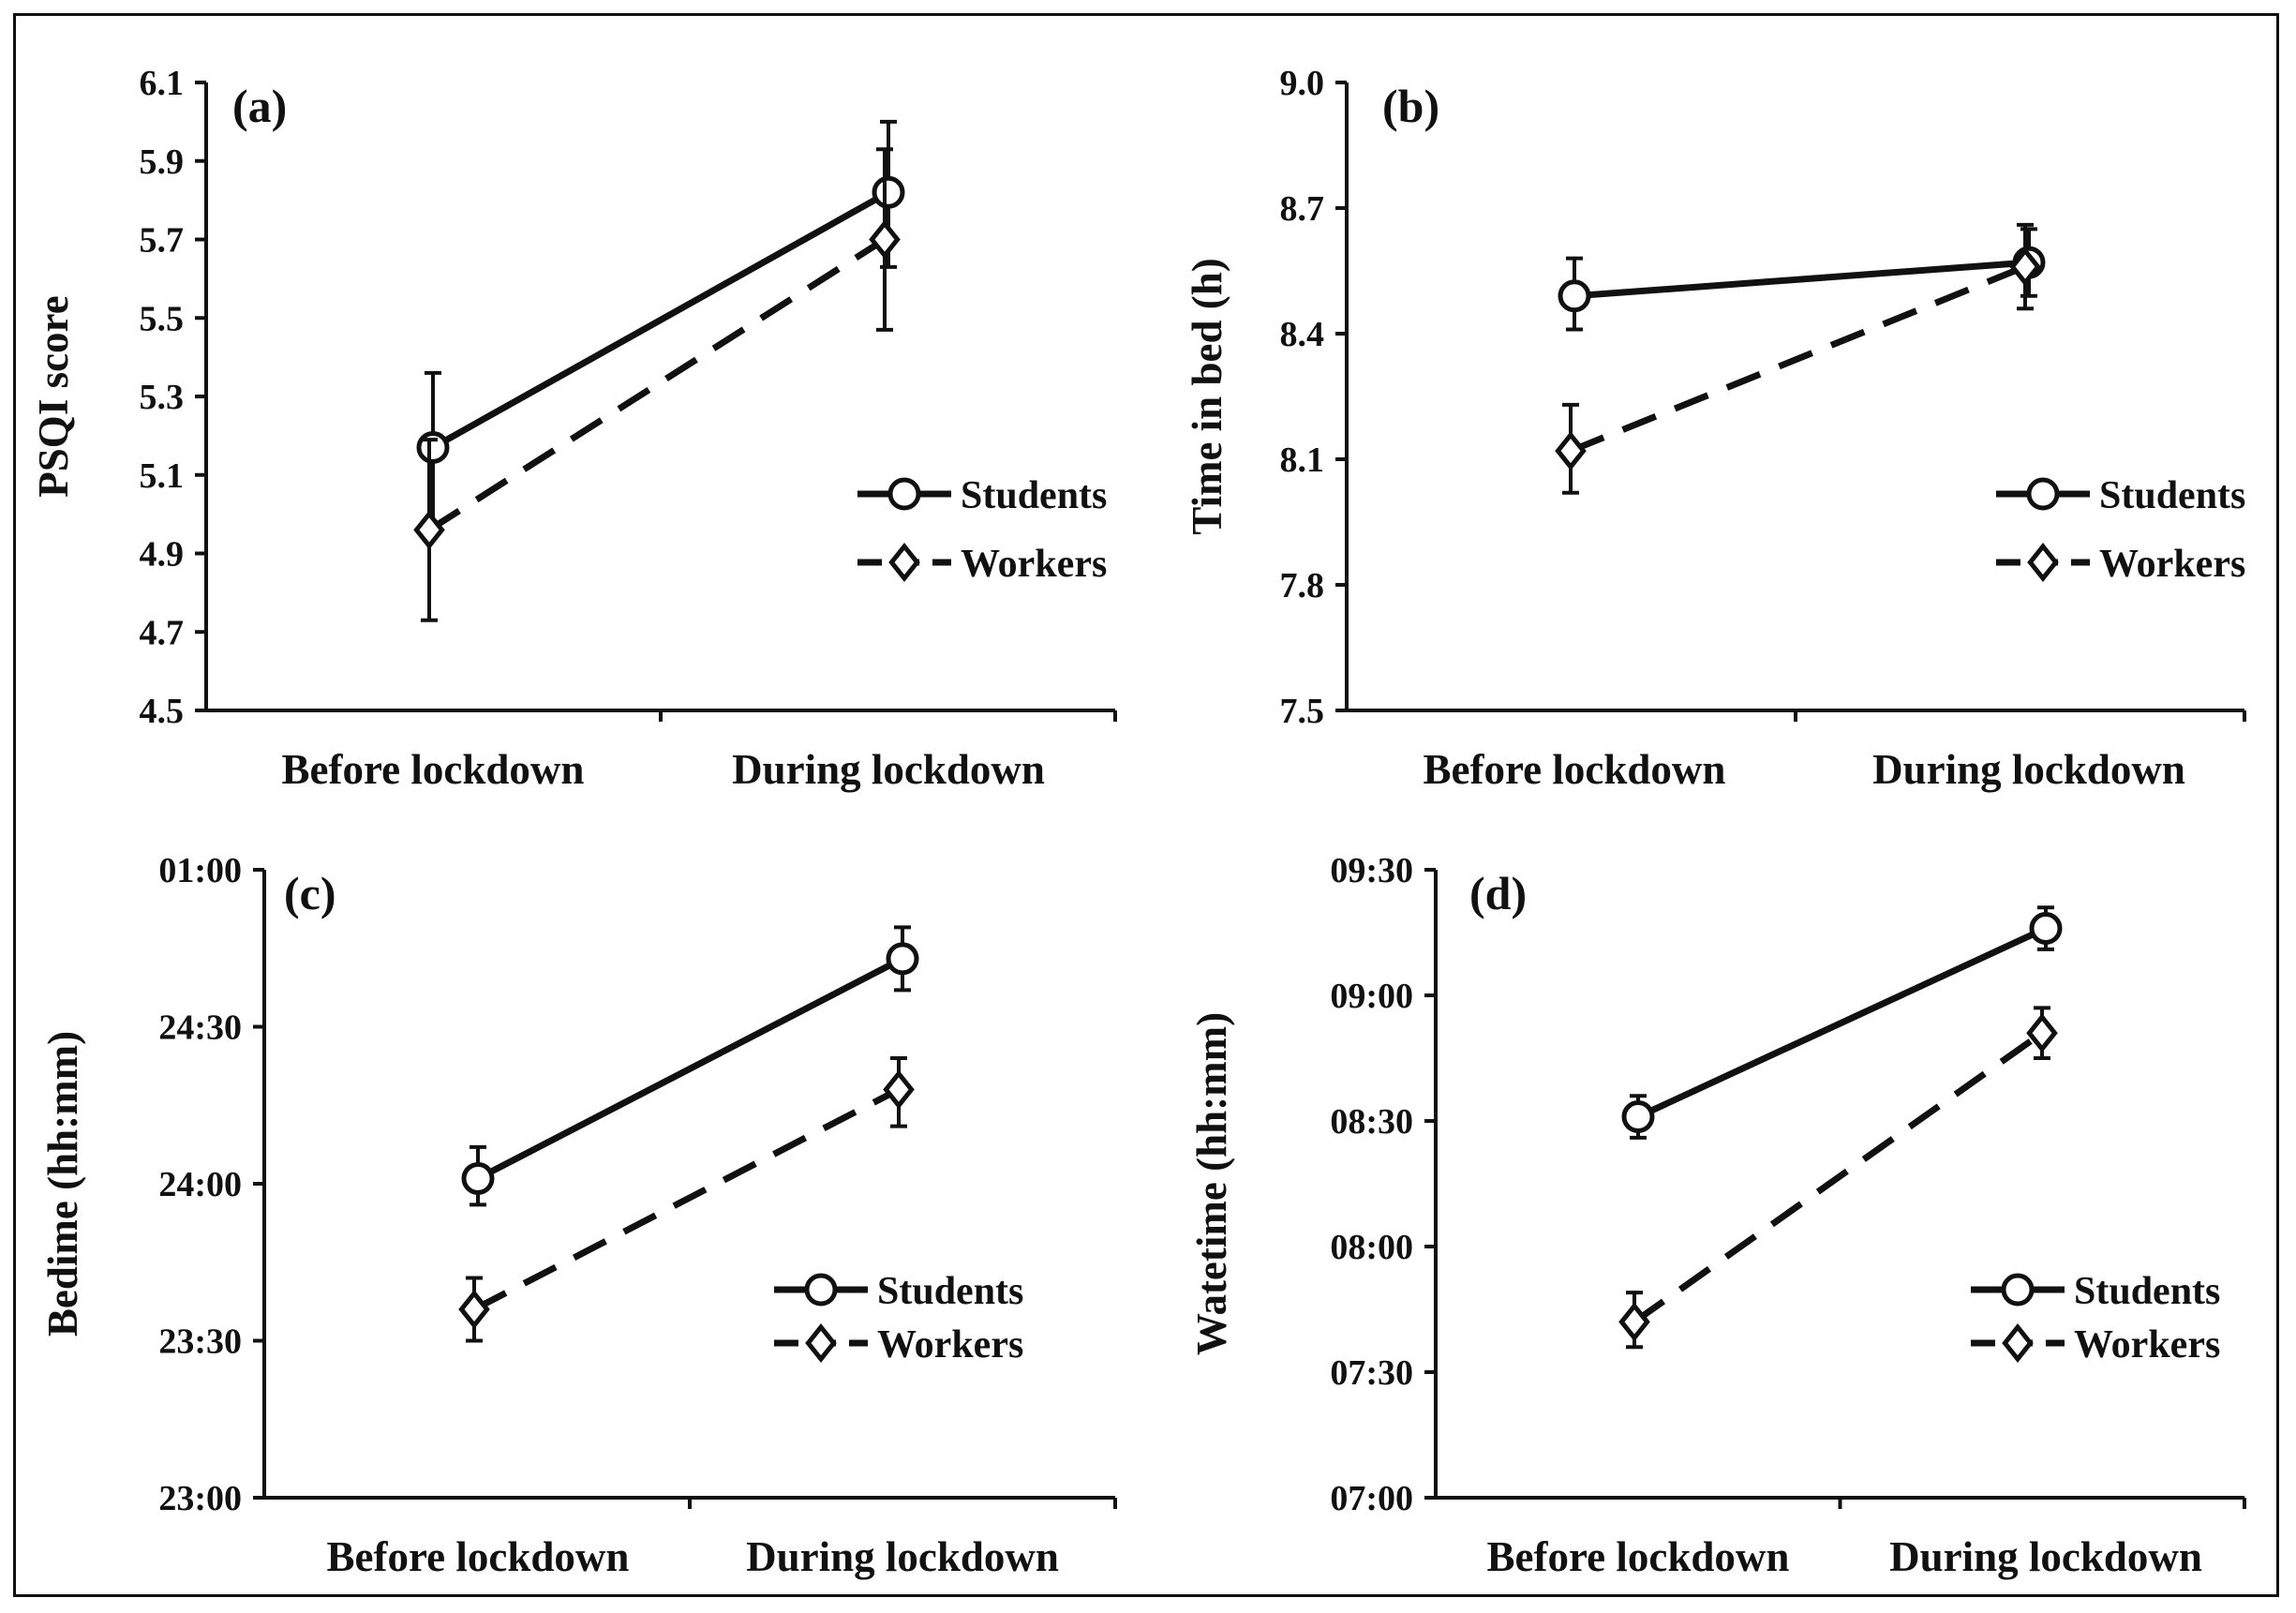 This screenshot has height=1613, width=2296. I want to click on panel-label: (d), so click(1498, 893).